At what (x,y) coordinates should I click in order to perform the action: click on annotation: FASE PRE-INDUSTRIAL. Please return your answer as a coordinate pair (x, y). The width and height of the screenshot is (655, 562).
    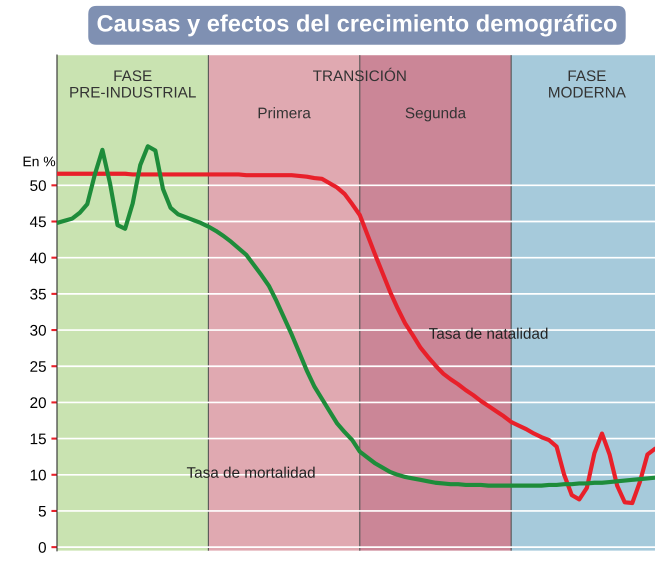
    Looking at the image, I should click on (133, 84).